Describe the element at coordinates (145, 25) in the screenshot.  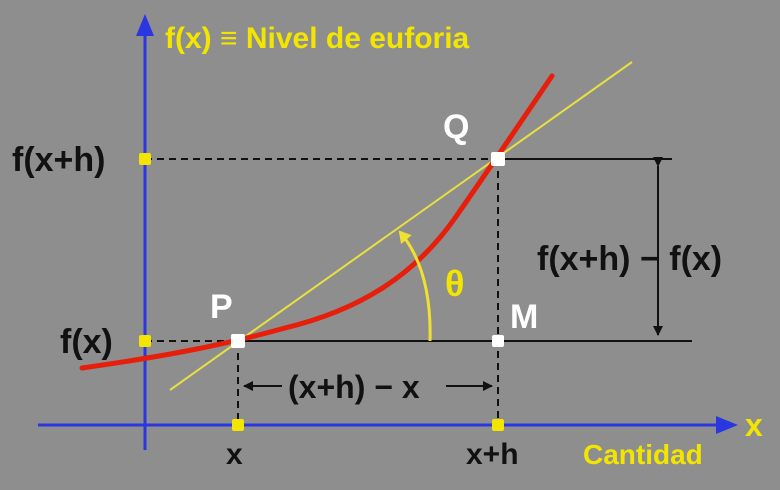
I see `y-axis-arrow-icon` at that location.